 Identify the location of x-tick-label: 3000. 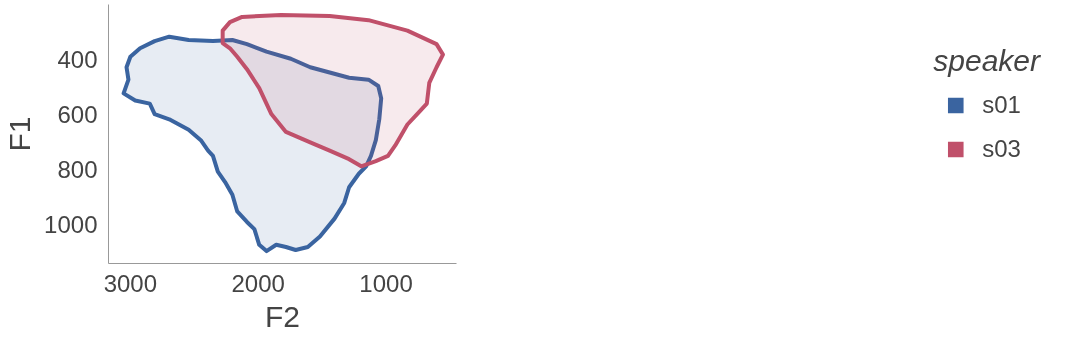
(130, 283).